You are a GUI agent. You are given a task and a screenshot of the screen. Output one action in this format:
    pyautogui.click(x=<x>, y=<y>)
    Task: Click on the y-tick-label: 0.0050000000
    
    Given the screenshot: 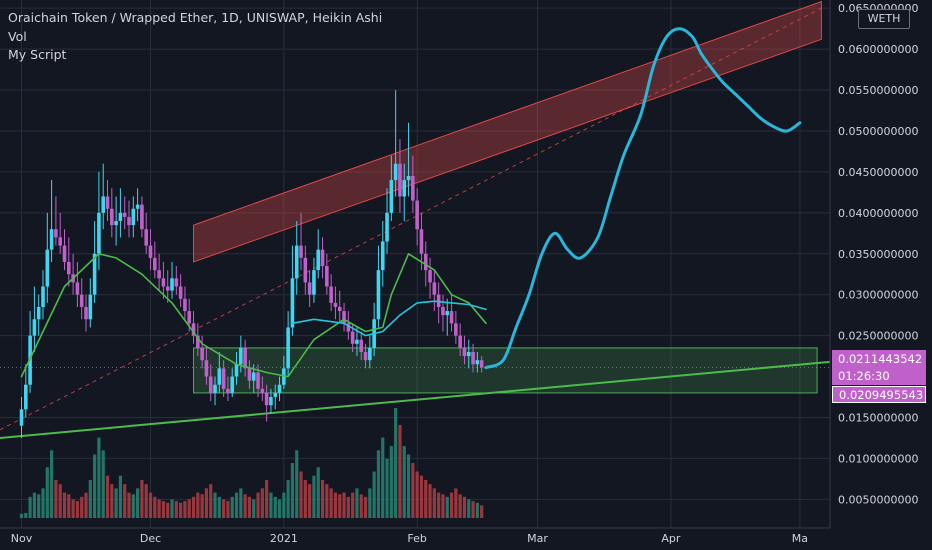 What is the action you would take?
    pyautogui.click(x=878, y=499)
    